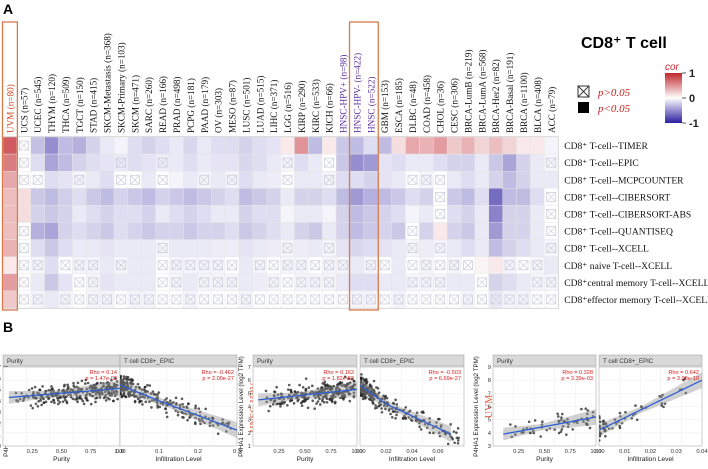  What do you see at coordinates (24, 110) in the screenshot?
I see `column-label: UCS (n=57)` at bounding box center [24, 110].